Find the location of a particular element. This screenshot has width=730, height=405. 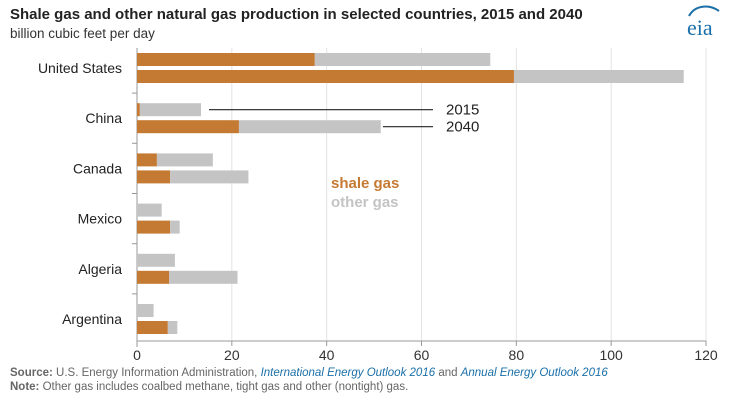

x-tick-label: 120 is located at coordinates (706, 355).